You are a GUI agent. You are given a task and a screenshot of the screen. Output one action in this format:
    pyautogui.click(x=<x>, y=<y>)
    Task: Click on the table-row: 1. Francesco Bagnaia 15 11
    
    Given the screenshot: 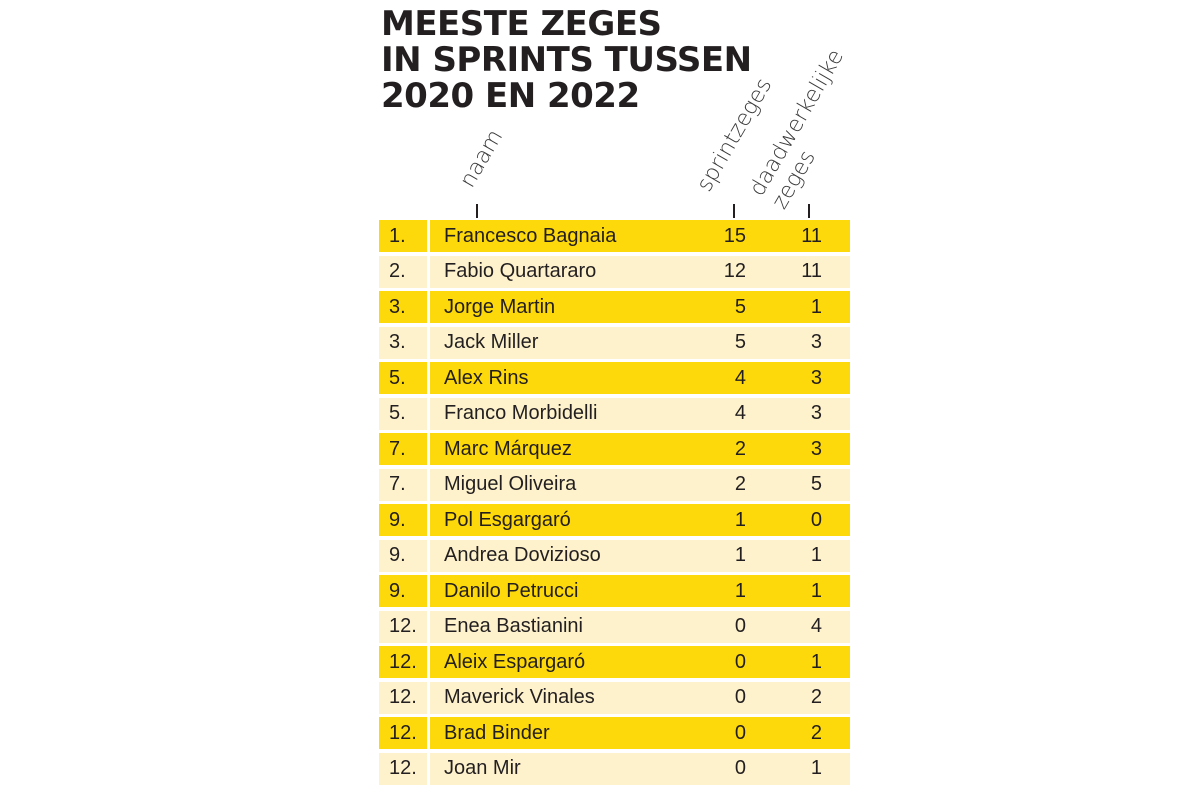 What is the action you would take?
    pyautogui.click(x=614, y=236)
    